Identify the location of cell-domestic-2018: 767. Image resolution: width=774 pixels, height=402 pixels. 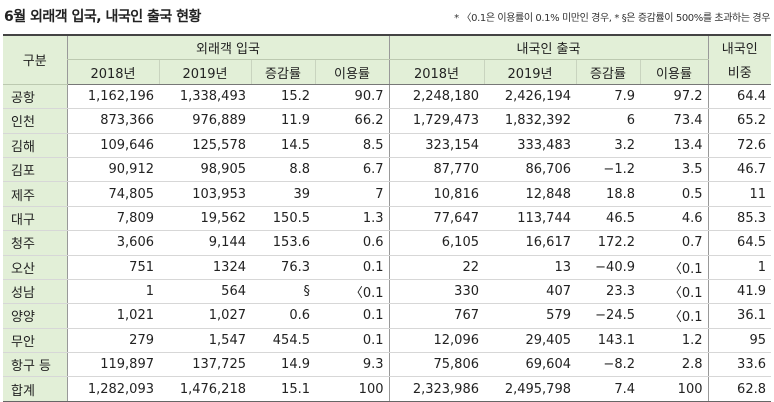
(436, 316).